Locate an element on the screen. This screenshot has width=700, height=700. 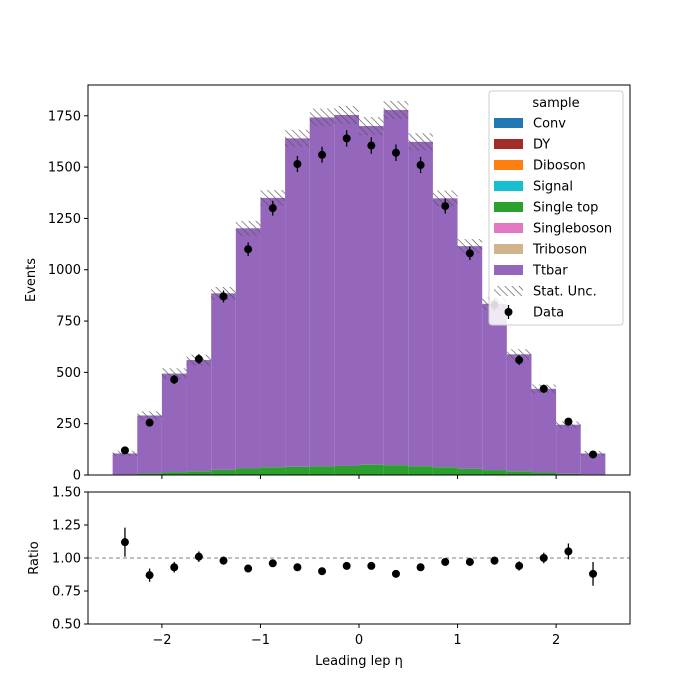
legend-entry-ttbar: Ttbar is located at coordinates (531, 271).